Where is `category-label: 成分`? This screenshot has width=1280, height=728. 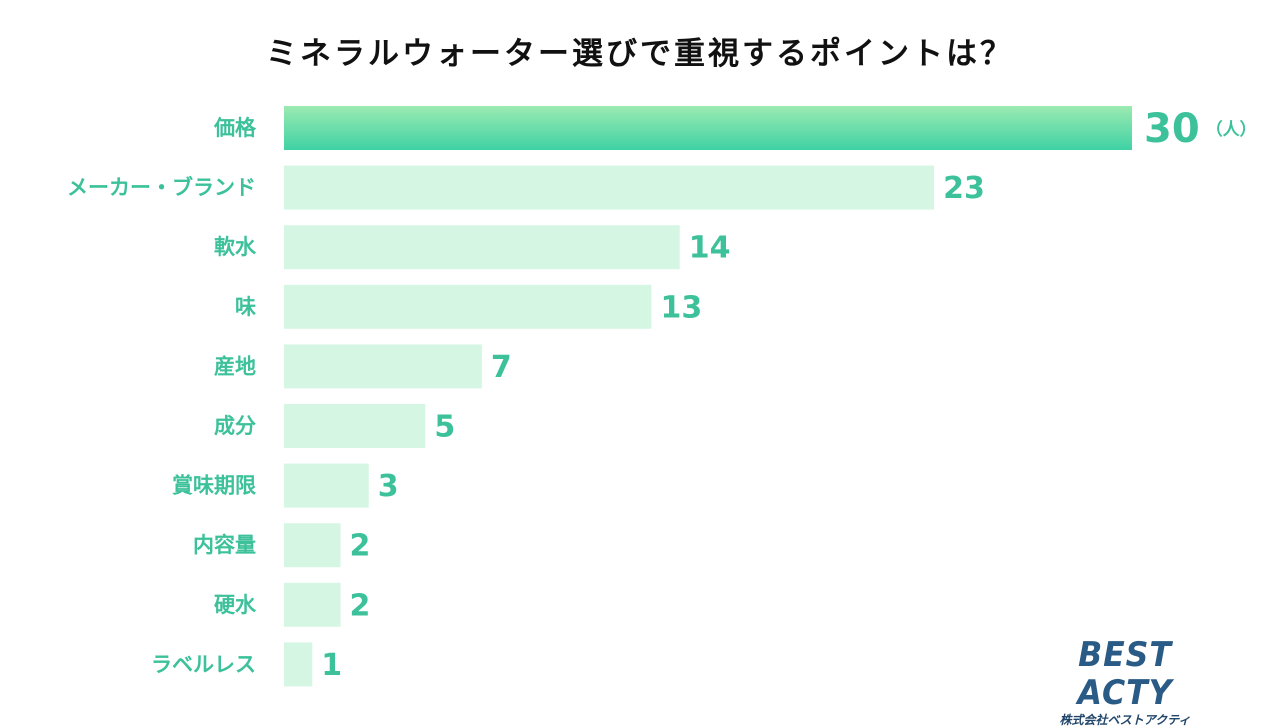
category-label: 成分 is located at coordinates (235, 426).